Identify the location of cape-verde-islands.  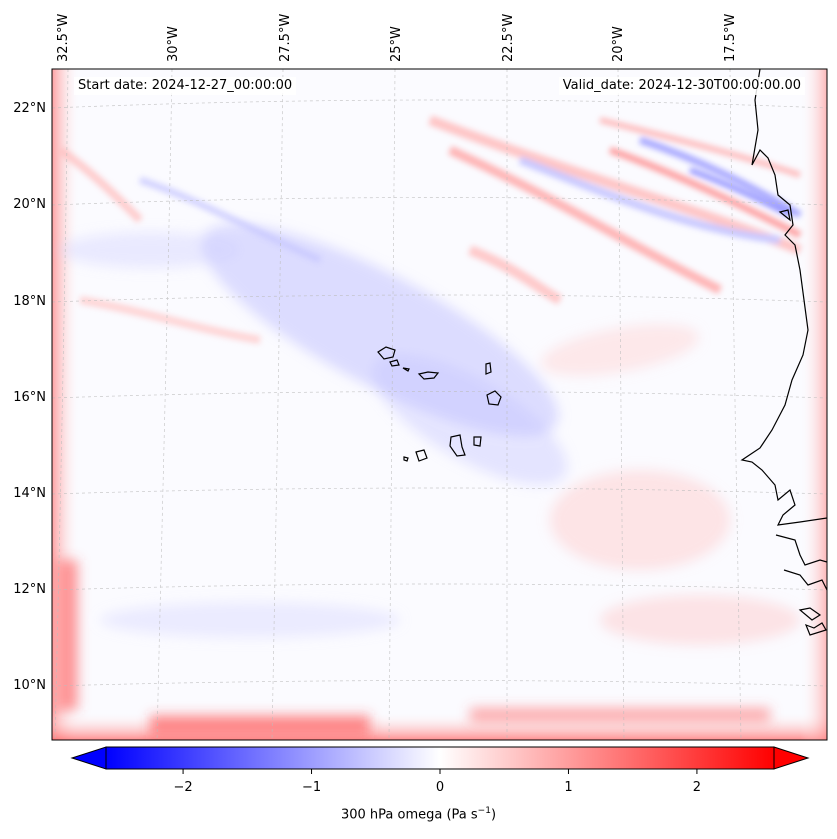
(439, 404).